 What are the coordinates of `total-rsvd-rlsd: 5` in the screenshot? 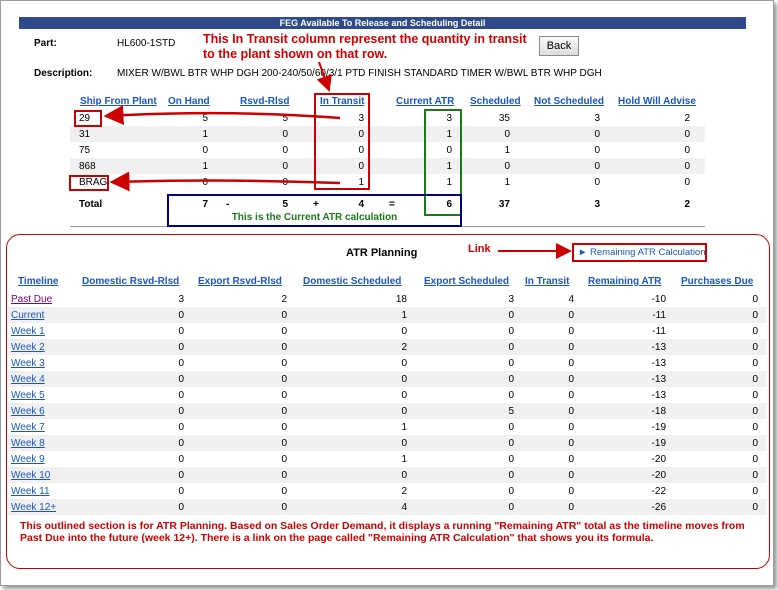 It's located at (285, 204).